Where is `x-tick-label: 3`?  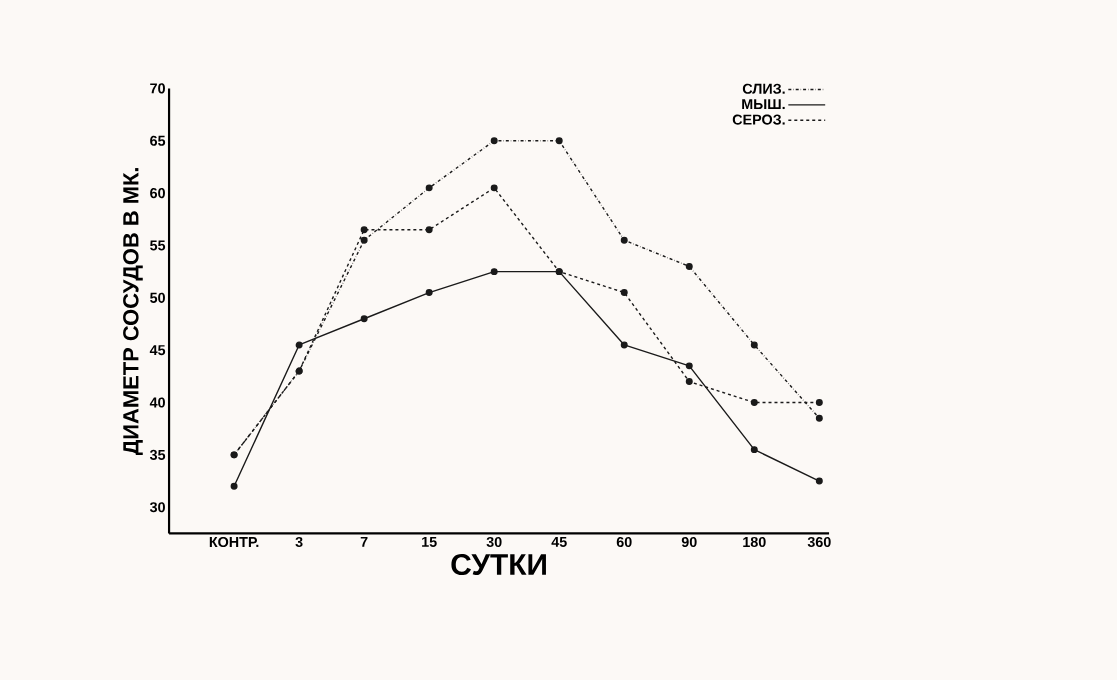
x-tick-label: 3 is located at coordinates (299, 542).